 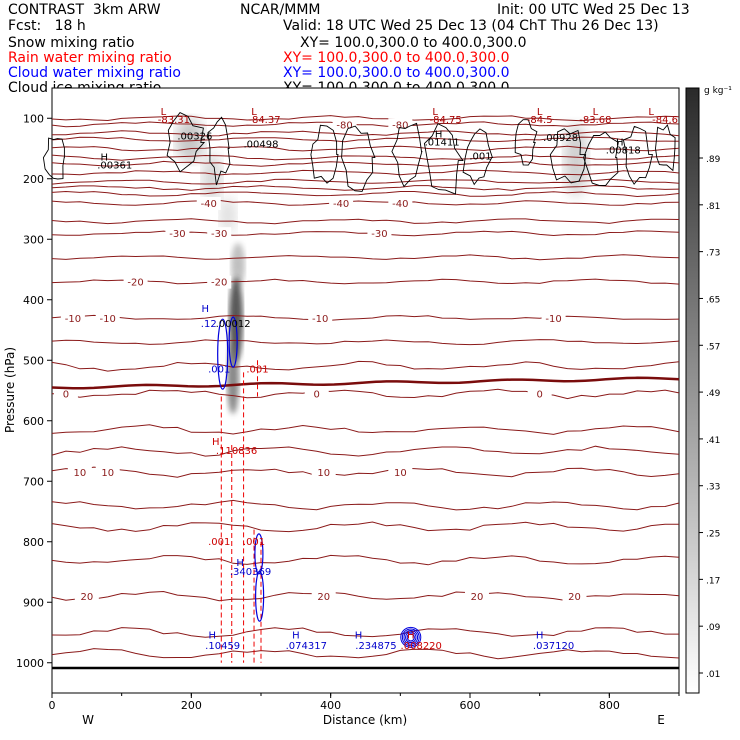 I want to click on colorbar-tick-label: .33, so click(x=713, y=488).